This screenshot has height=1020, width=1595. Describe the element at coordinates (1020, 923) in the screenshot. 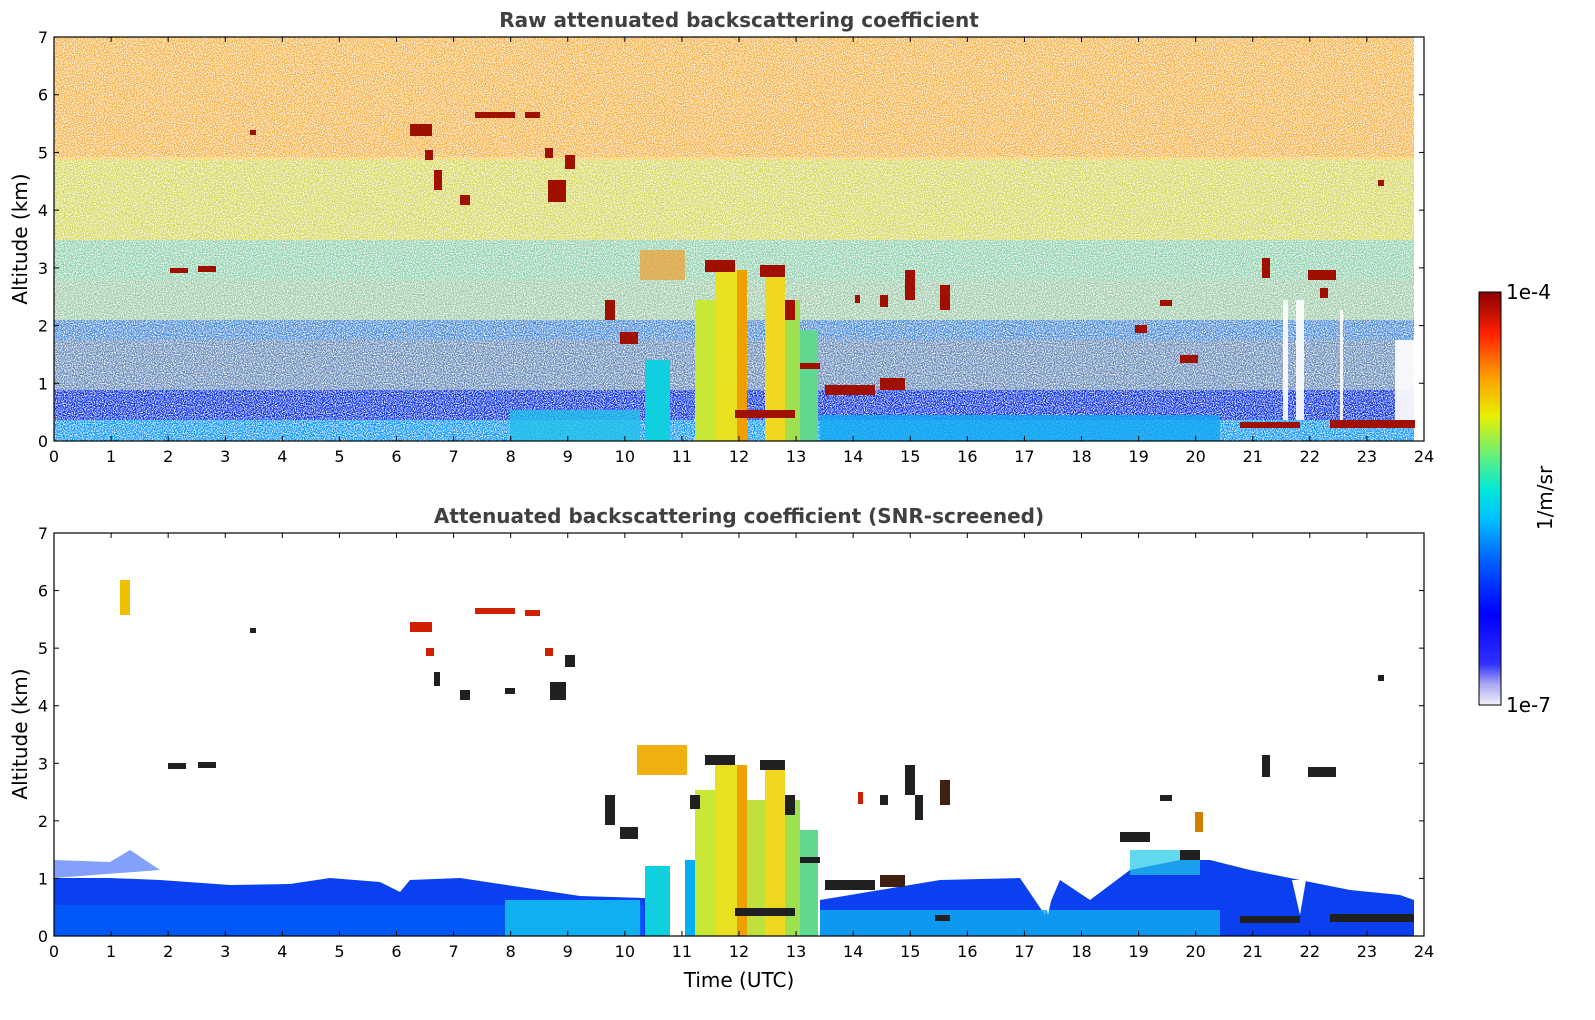

I see `screened-afternoon-aerosol` at that location.